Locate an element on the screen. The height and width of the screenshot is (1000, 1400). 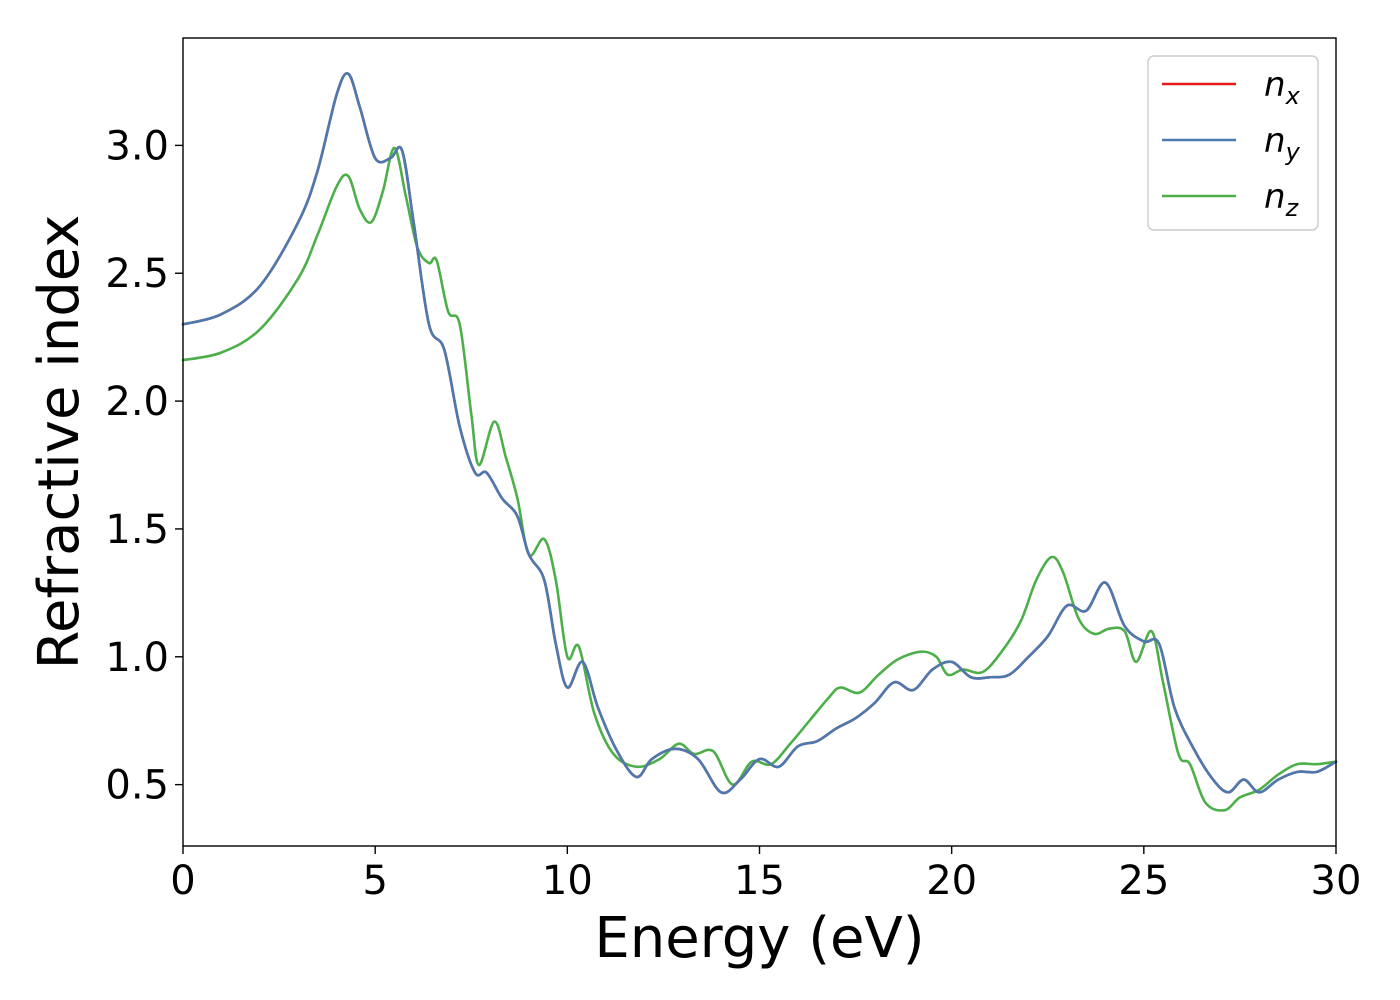
legend-label-nz: nz is located at coordinates (1282, 199).